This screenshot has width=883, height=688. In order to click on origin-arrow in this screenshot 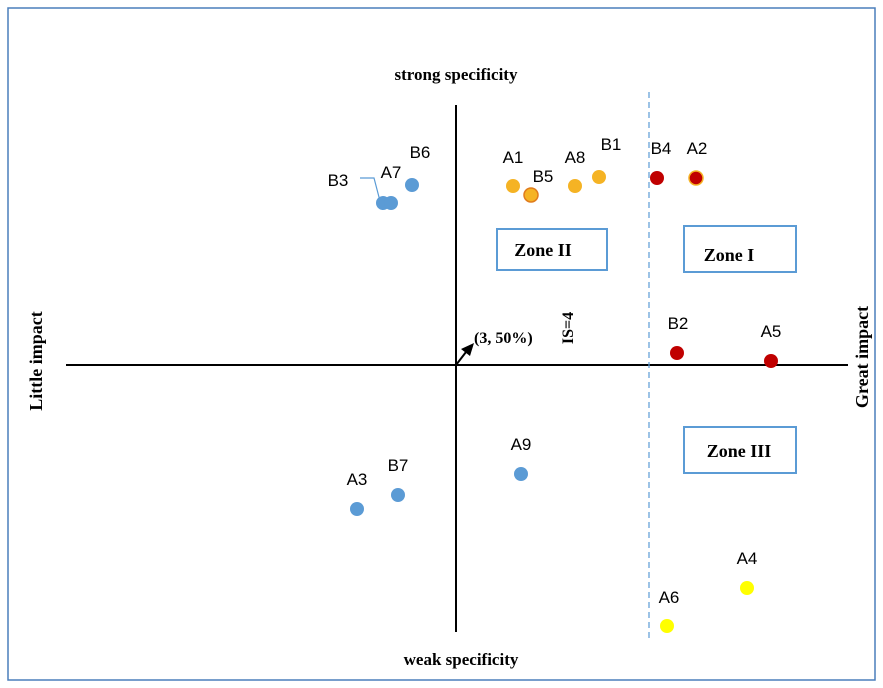, I will do `click(461, 358)`.